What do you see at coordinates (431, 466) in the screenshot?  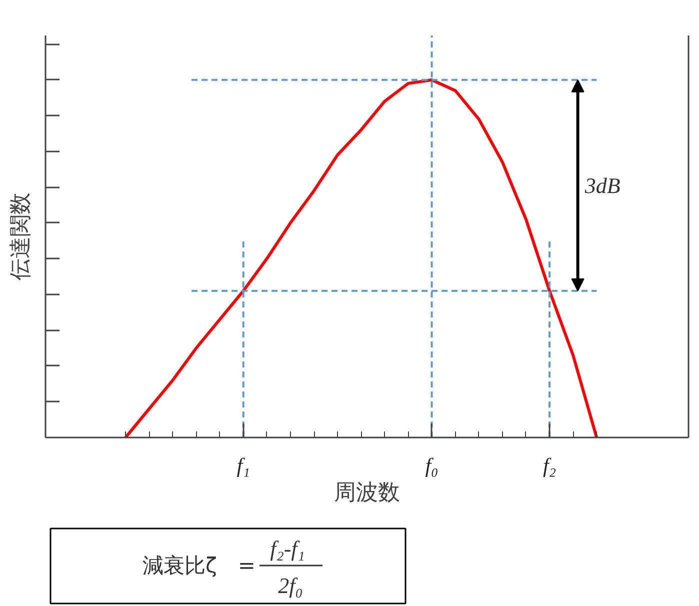 I see `x-tick-label: f₀` at bounding box center [431, 466].